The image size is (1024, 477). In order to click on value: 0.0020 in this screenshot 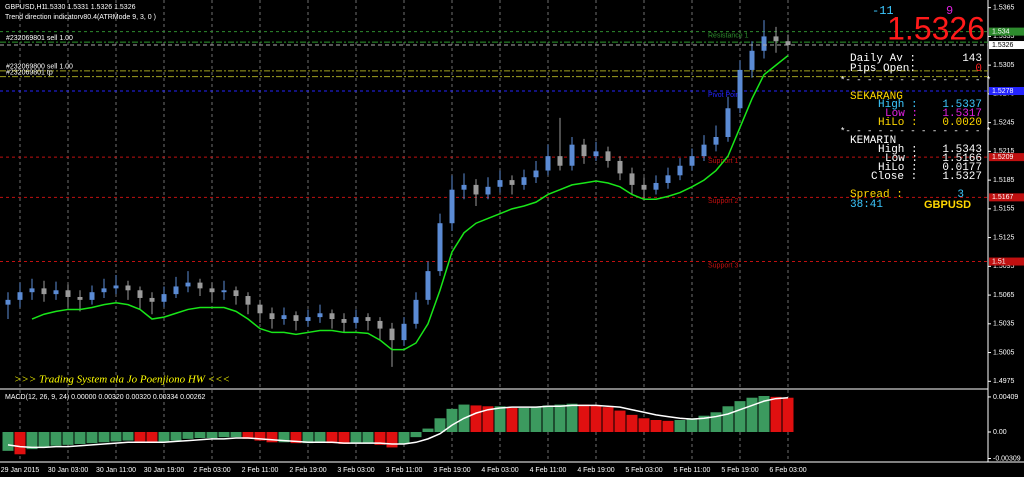, I will do `click(962, 123)`.